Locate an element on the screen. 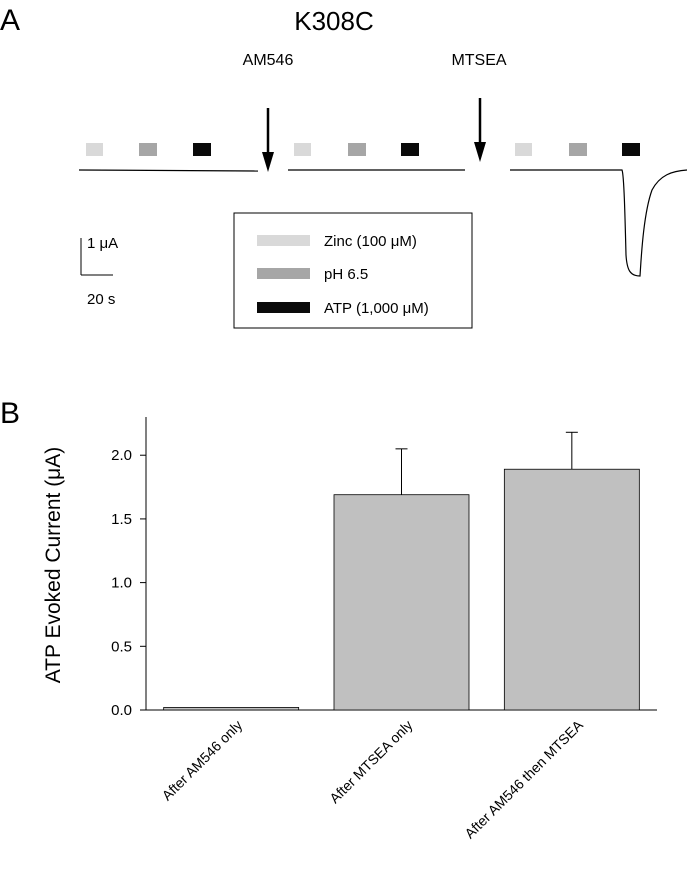  legend-label-ph: pH 6.5 is located at coordinates (346, 274).